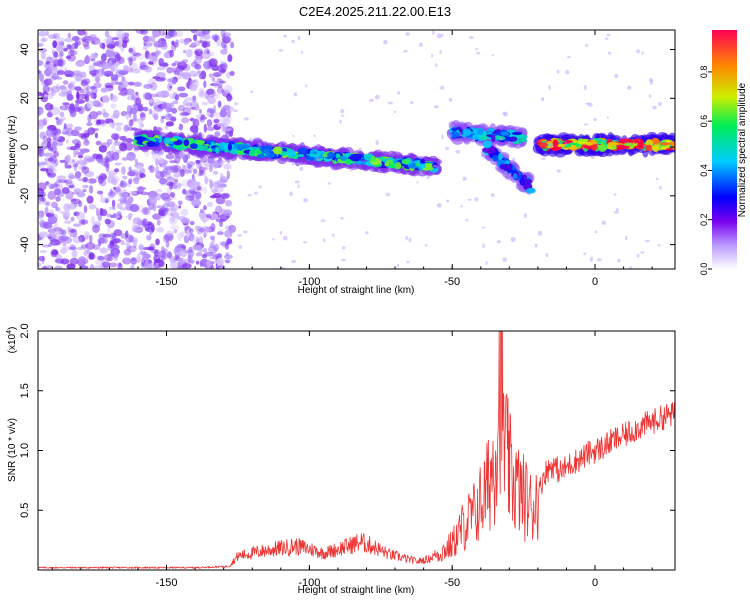 The image size is (750, 600). Describe the element at coordinates (25, 49) in the screenshot. I see `y-tick-label: 40` at that location.